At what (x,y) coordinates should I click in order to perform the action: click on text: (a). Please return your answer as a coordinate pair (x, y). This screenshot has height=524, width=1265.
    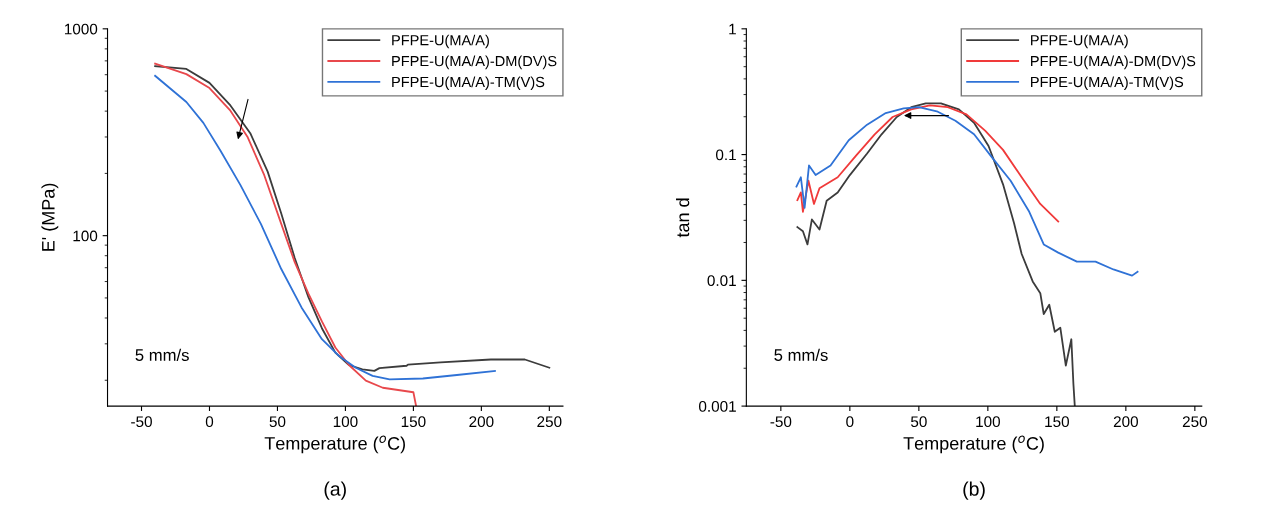
    Looking at the image, I should click on (335, 490).